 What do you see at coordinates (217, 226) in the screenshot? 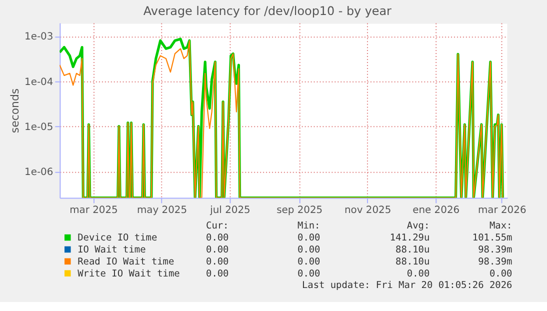
I see `text: Cur:` at bounding box center [217, 226].